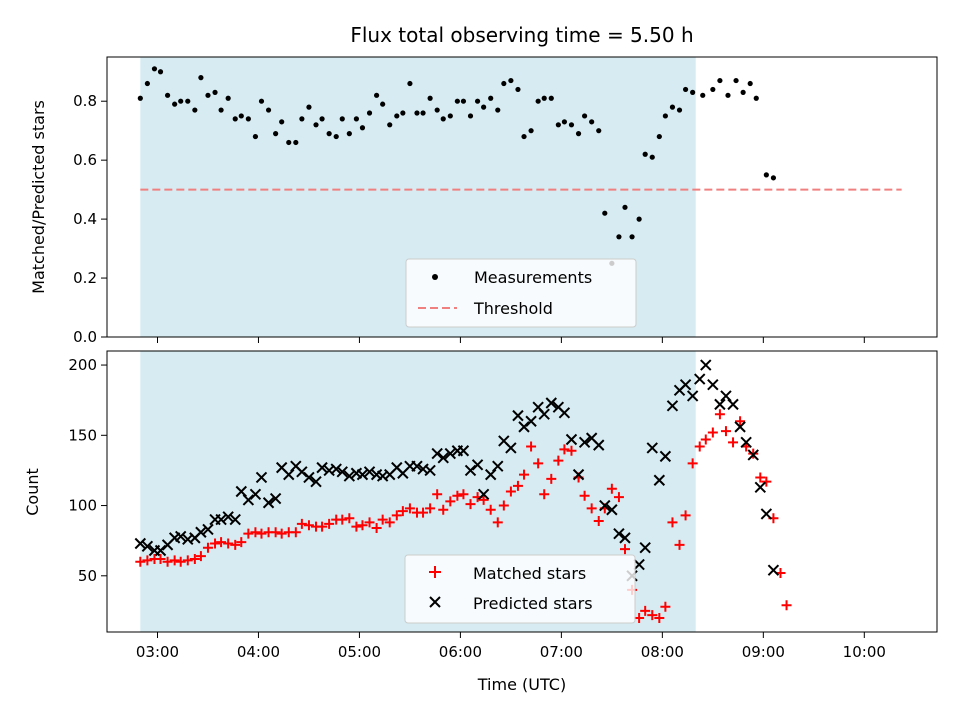 The width and height of the screenshot is (960, 720). What do you see at coordinates (82, 365) in the screenshot?
I see `y-tick-label: 200` at bounding box center [82, 365].